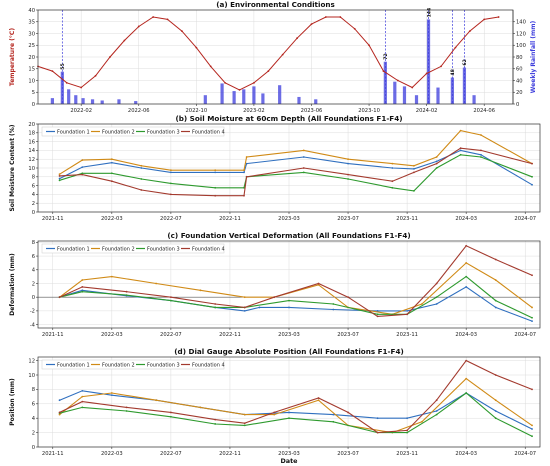  I want to click on y-tick-label: 35, so click(31, 23).